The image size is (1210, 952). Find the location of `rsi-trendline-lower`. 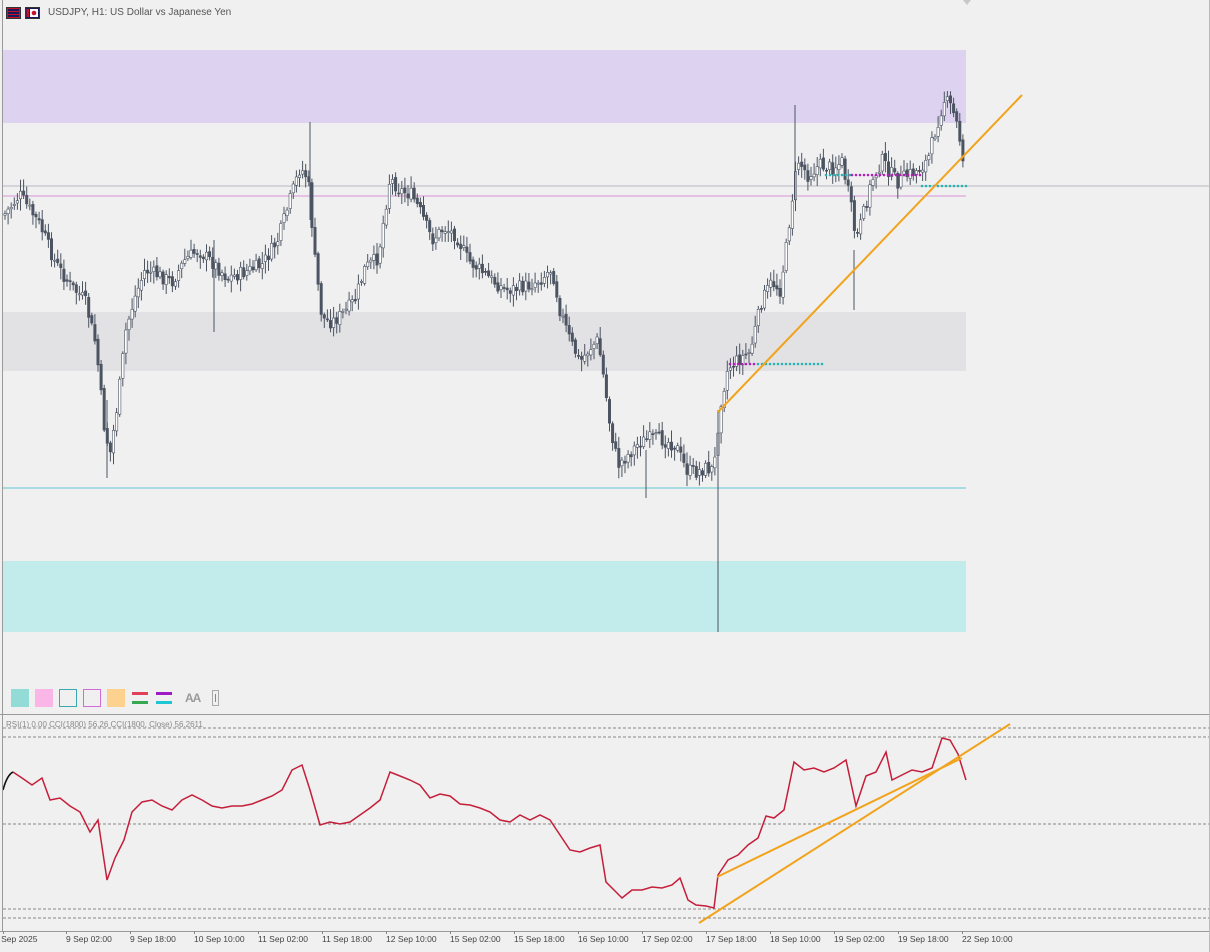

rsi-trendline-lower is located at coordinates (854, 823).